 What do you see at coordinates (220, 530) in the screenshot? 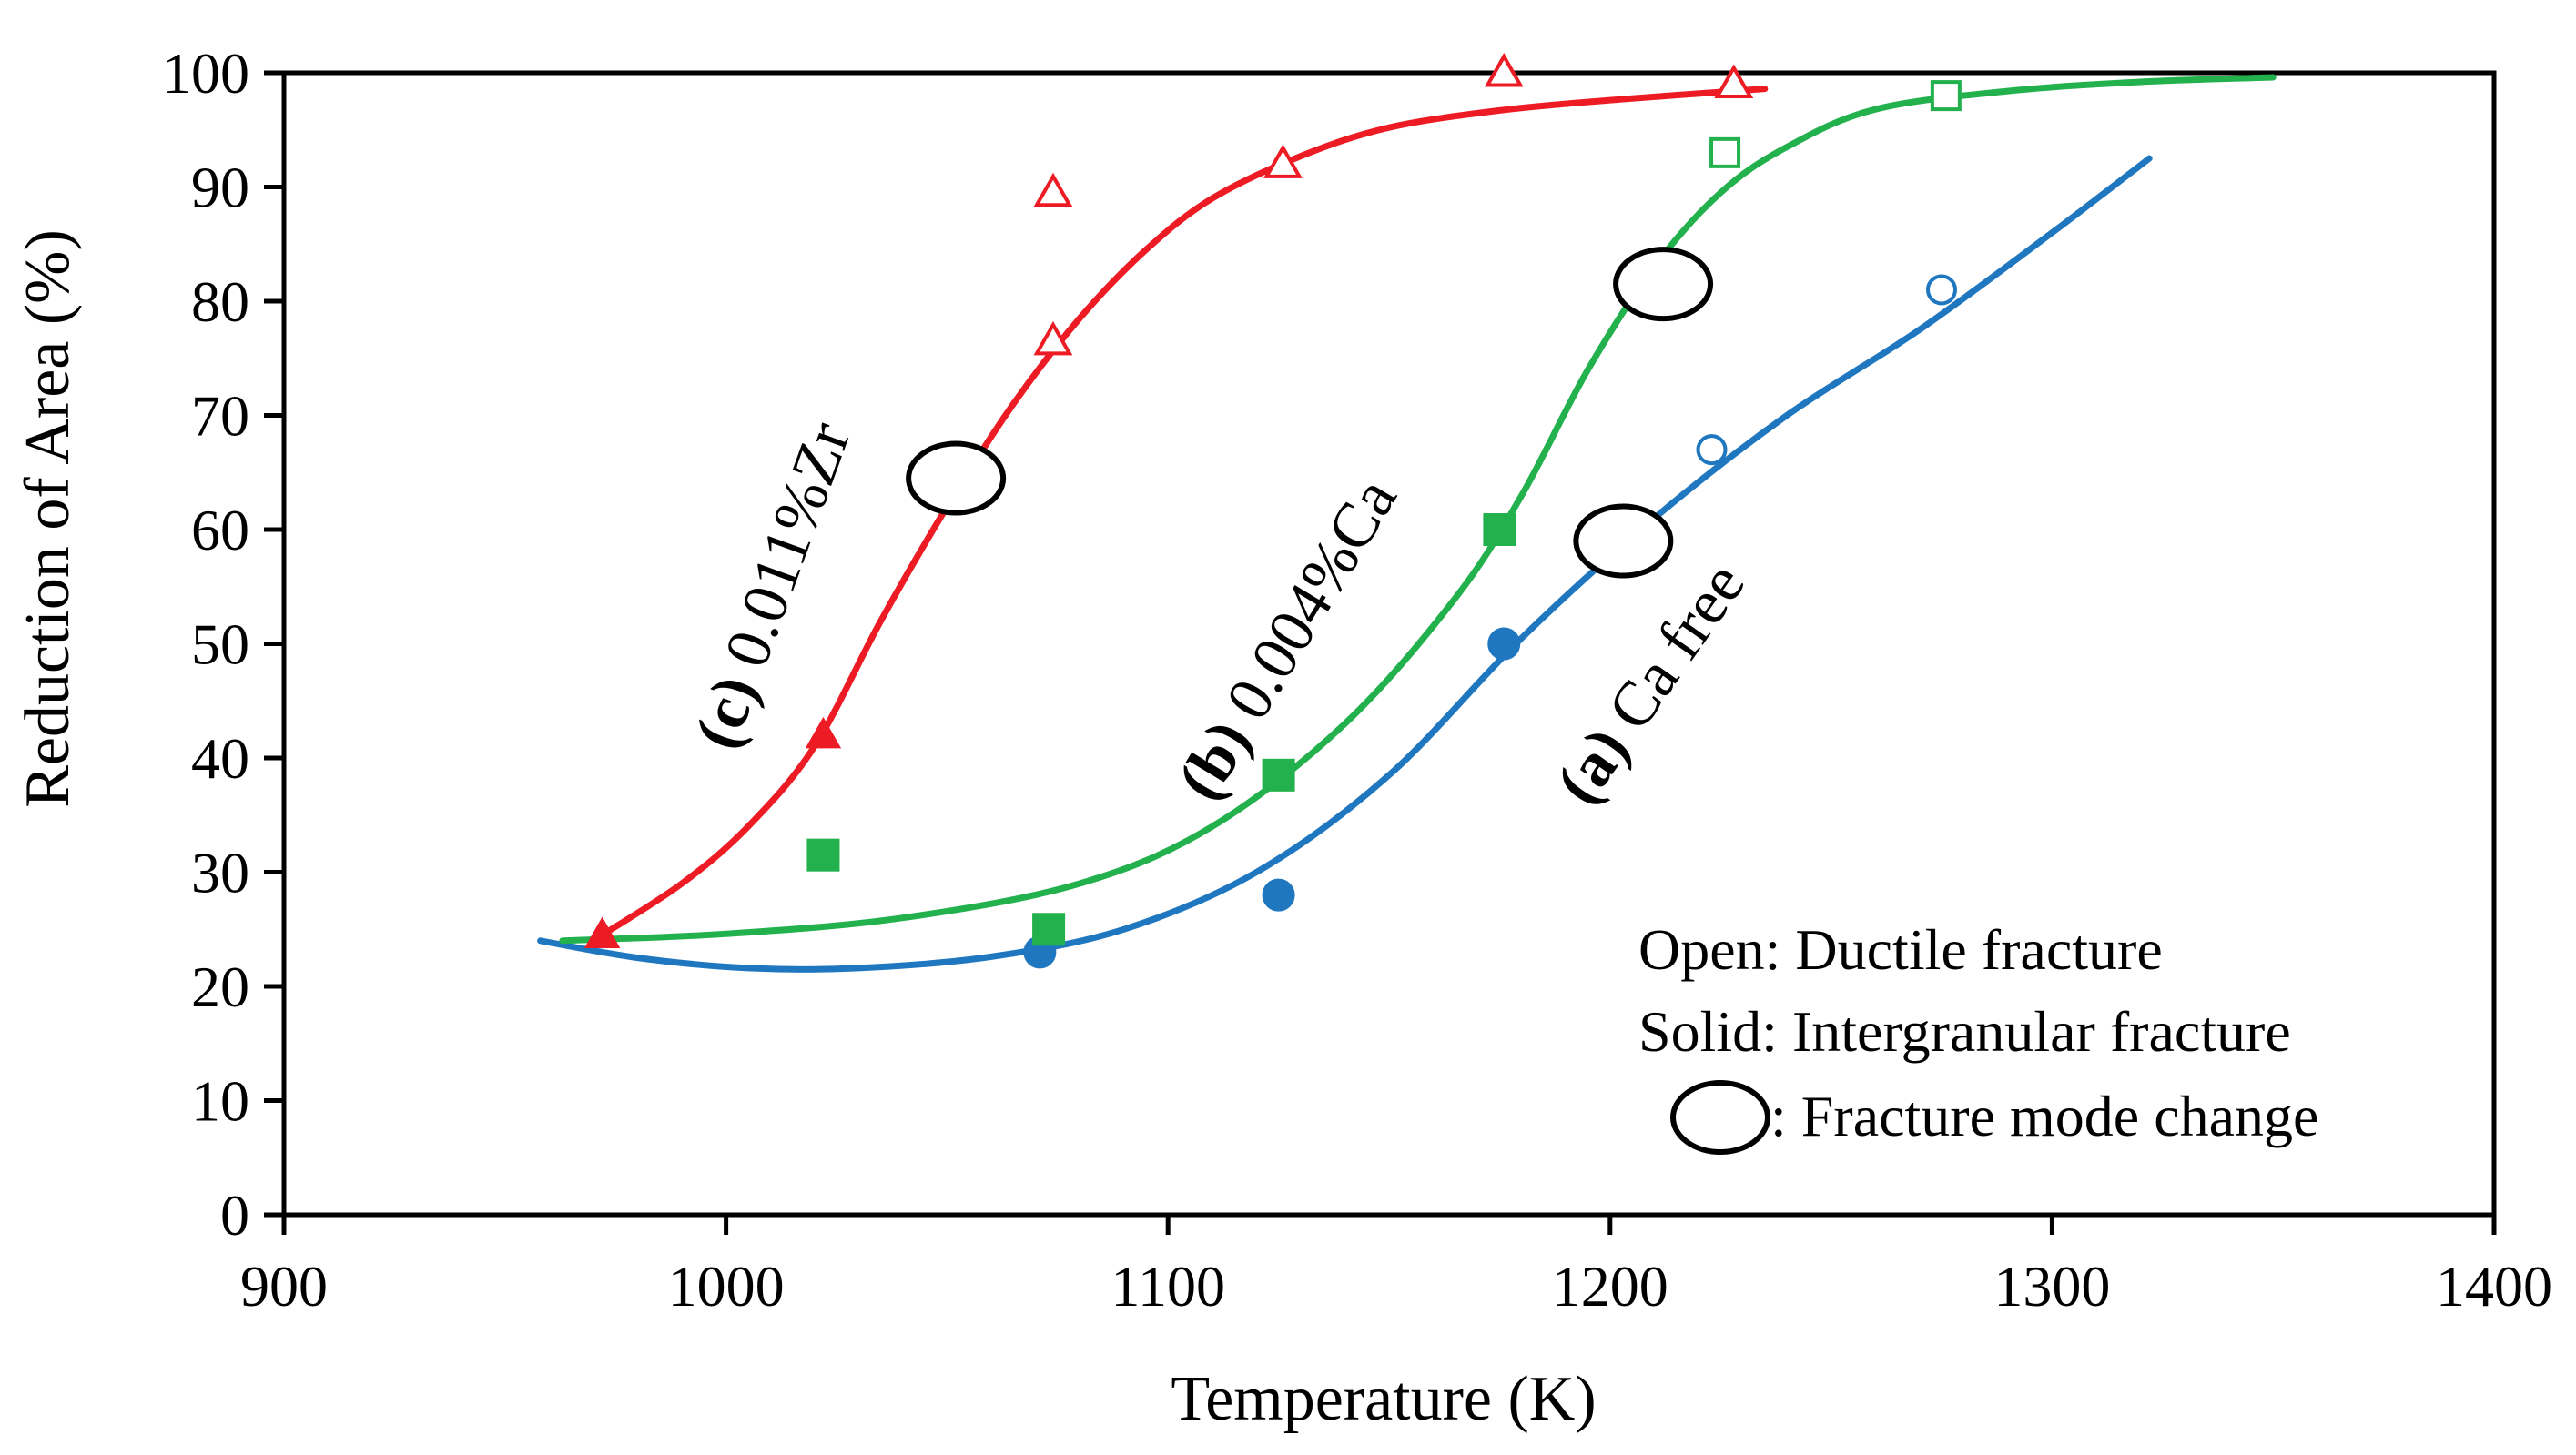
I see `y-tick-label-60: 60` at bounding box center [220, 530].